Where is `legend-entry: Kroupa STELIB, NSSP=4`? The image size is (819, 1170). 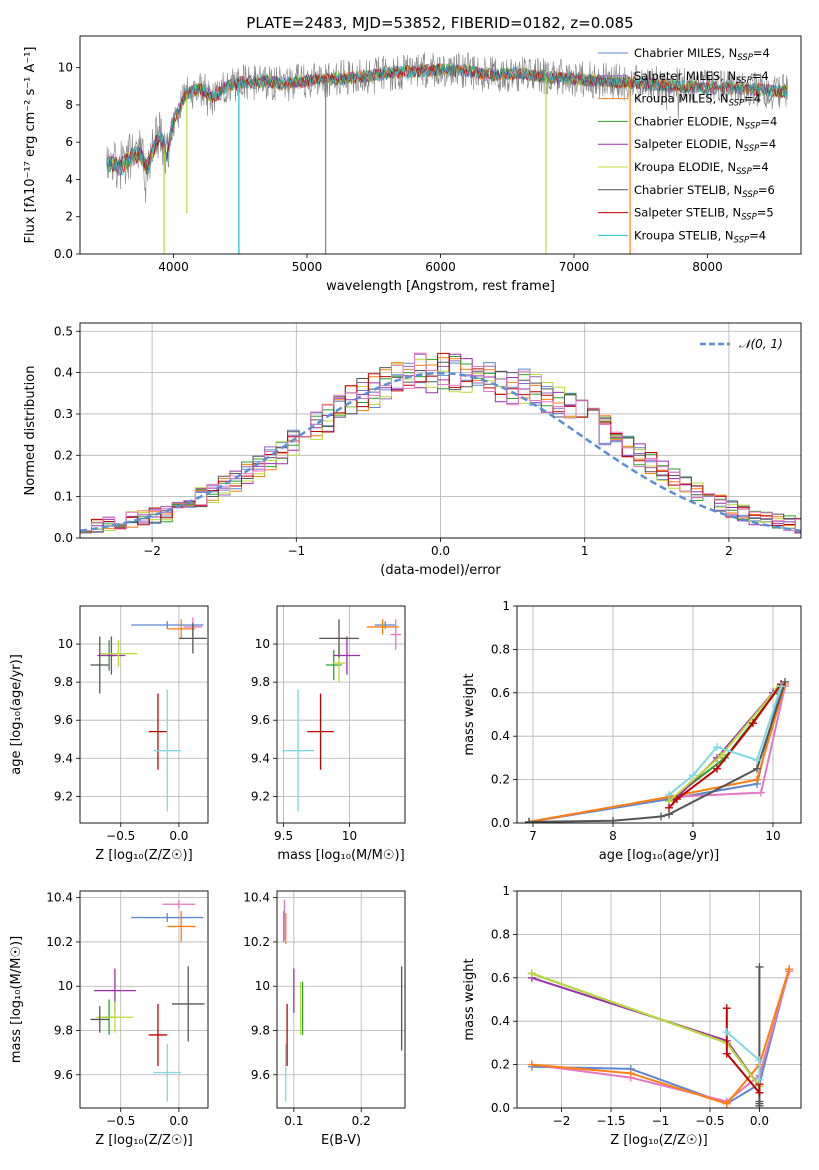 legend-entry: Kroupa STELIB, NSSP=4 is located at coordinates (700, 236).